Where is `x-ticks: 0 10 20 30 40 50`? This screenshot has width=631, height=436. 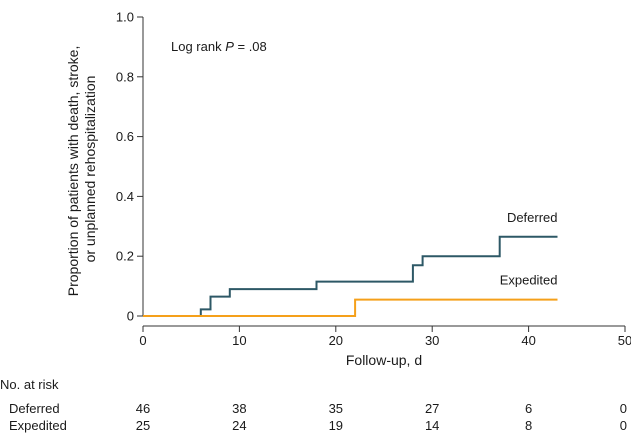
x-ticks: 0 10 20 30 40 50 is located at coordinates (385, 337).